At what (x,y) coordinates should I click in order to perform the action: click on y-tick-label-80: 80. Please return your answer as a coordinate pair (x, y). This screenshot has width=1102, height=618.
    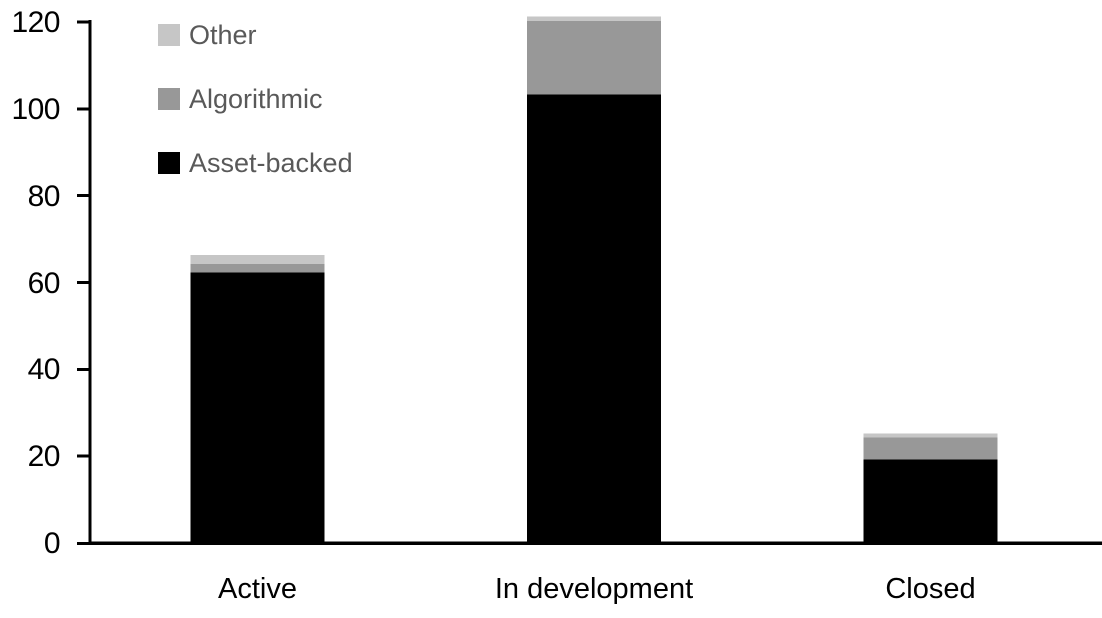
    Looking at the image, I should click on (44, 196).